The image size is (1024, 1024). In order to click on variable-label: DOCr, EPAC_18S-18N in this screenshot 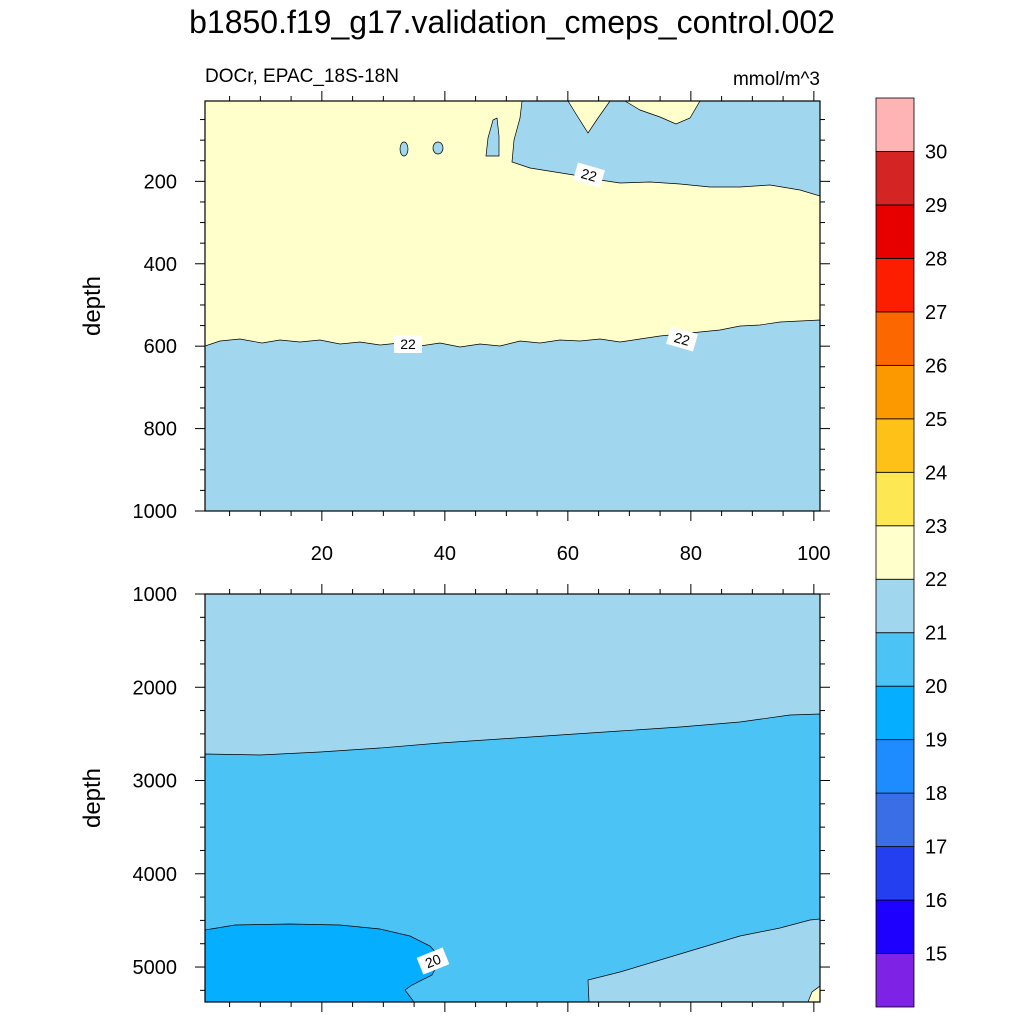, I will do `click(302, 76)`.